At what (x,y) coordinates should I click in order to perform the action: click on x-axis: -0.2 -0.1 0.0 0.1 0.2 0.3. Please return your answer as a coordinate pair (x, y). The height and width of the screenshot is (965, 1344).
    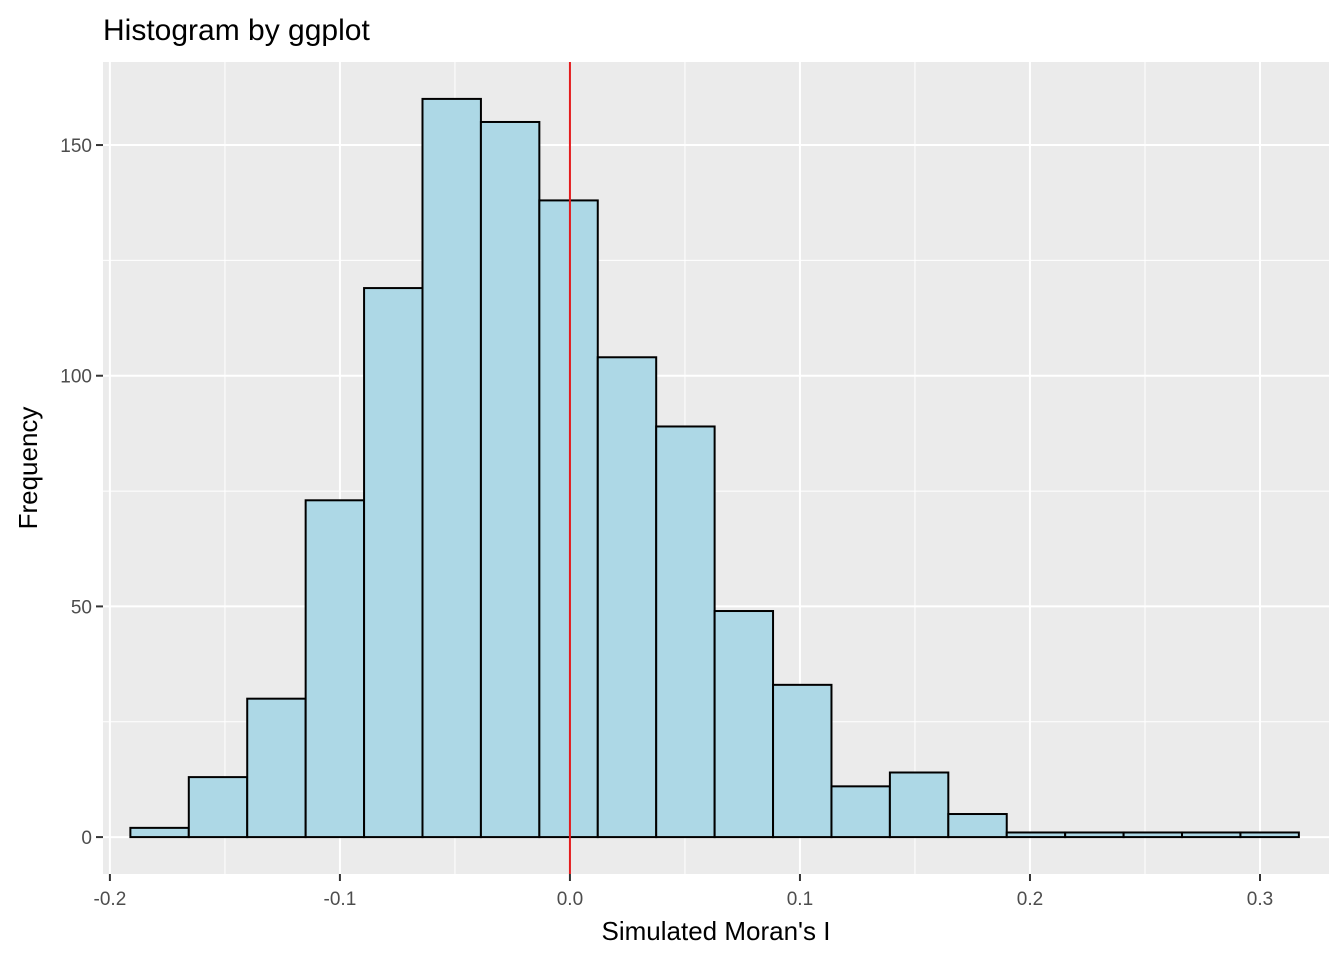
    Looking at the image, I should click on (683, 892).